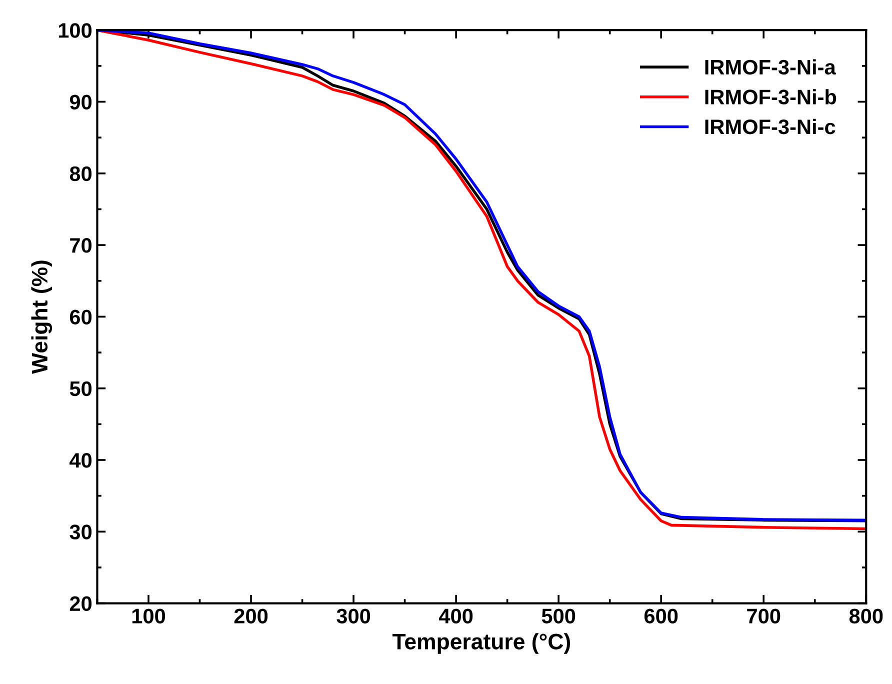  Describe the element at coordinates (770, 126) in the screenshot. I see `legend-label: IRMOF-3-Ni-c` at that location.